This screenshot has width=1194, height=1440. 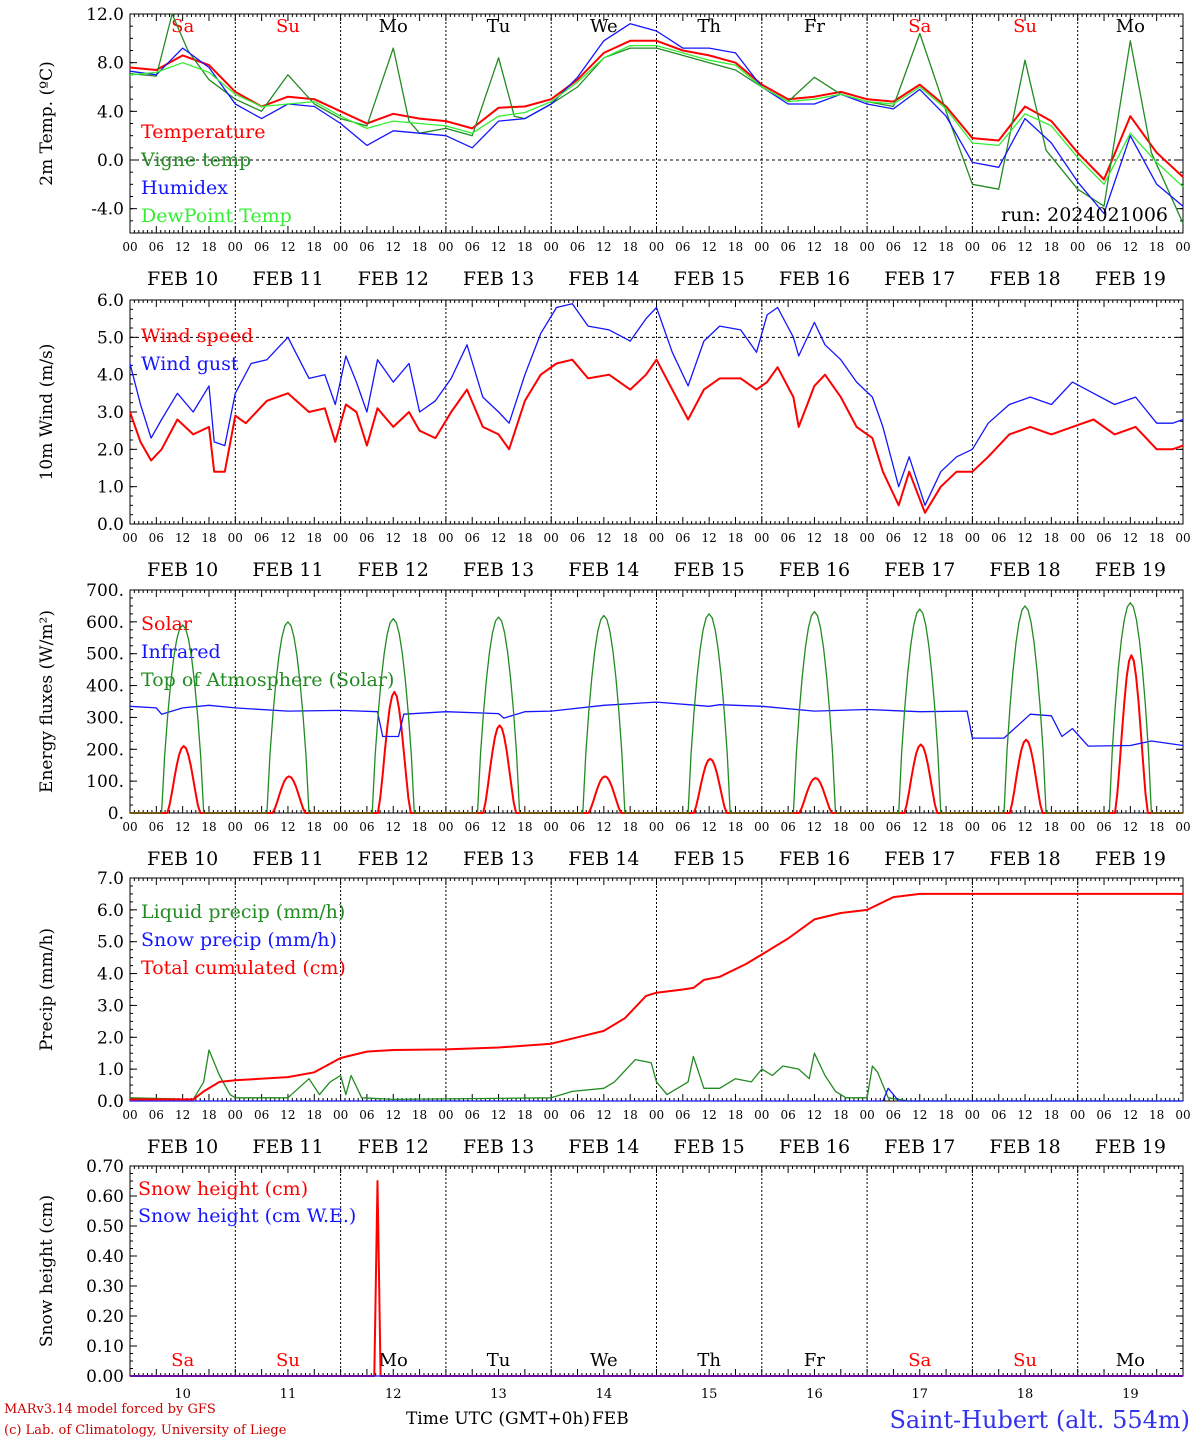 What do you see at coordinates (47, 412) in the screenshot?
I see `y-axis-label: 10m Wind (m/s)` at bounding box center [47, 412].